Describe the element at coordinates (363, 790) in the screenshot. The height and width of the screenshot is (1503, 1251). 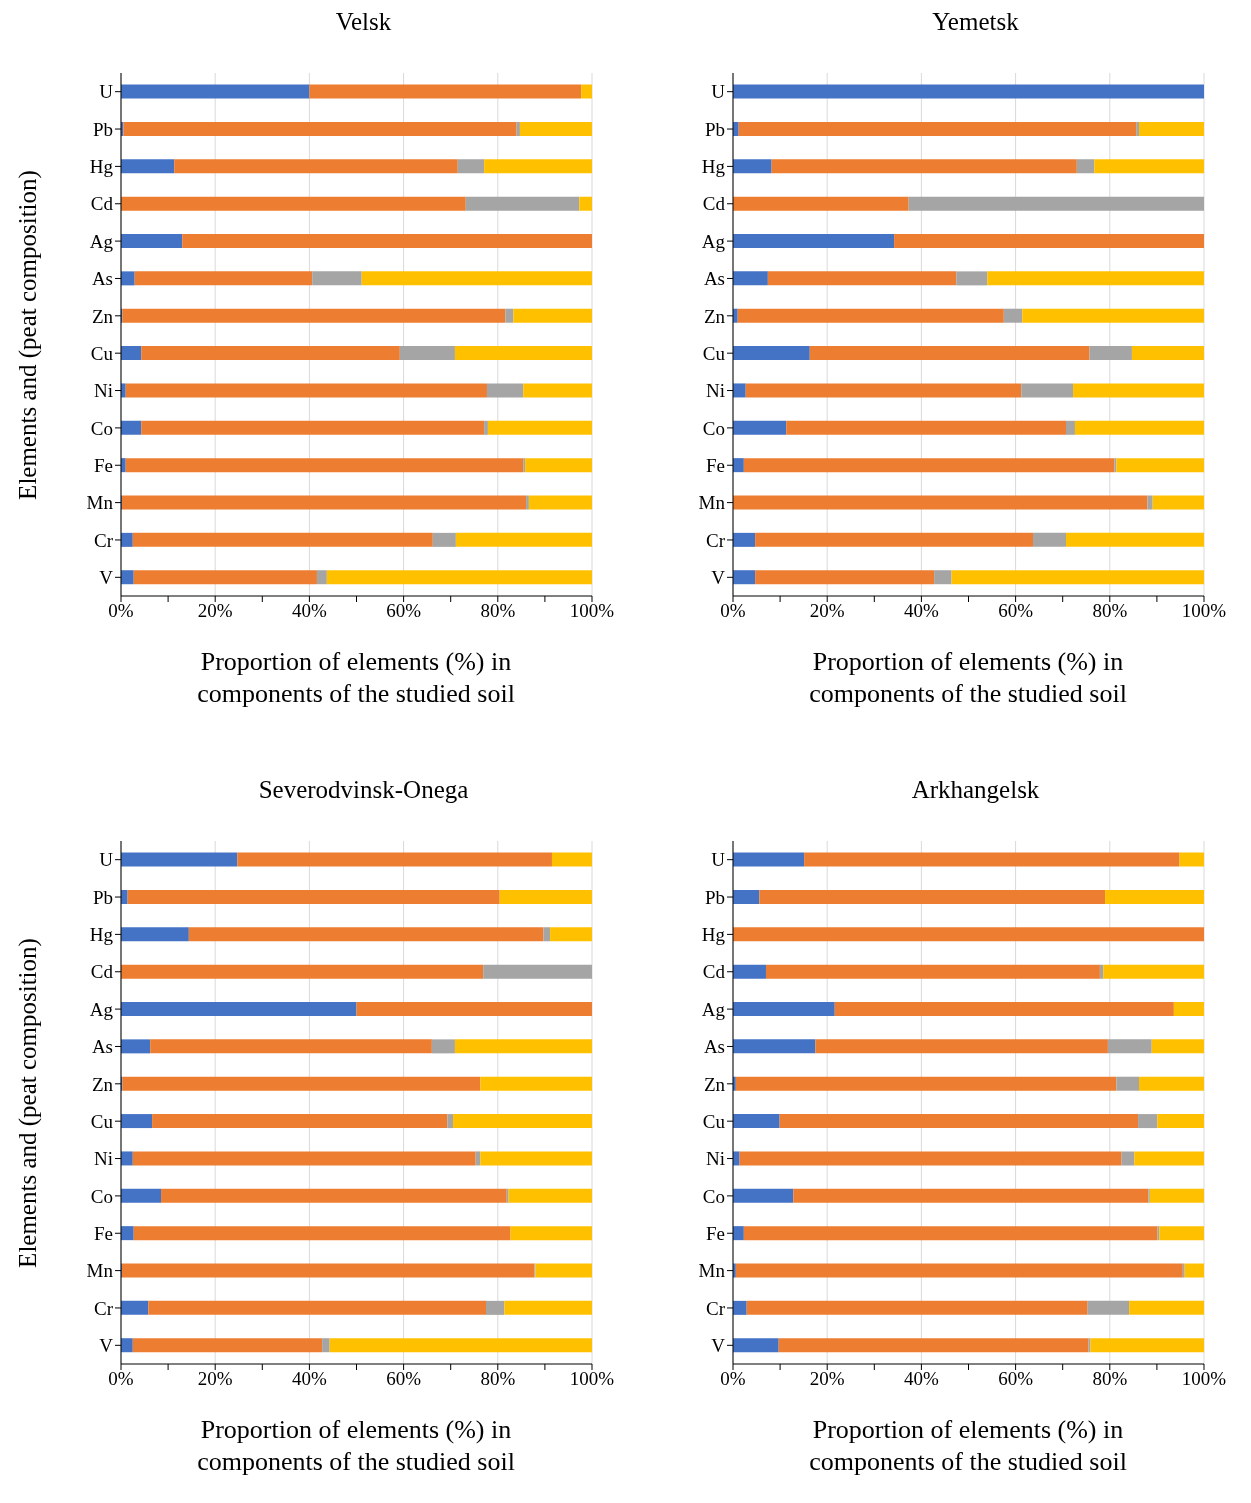
I see `chart-title: Severodvinsk-Onega` at that location.